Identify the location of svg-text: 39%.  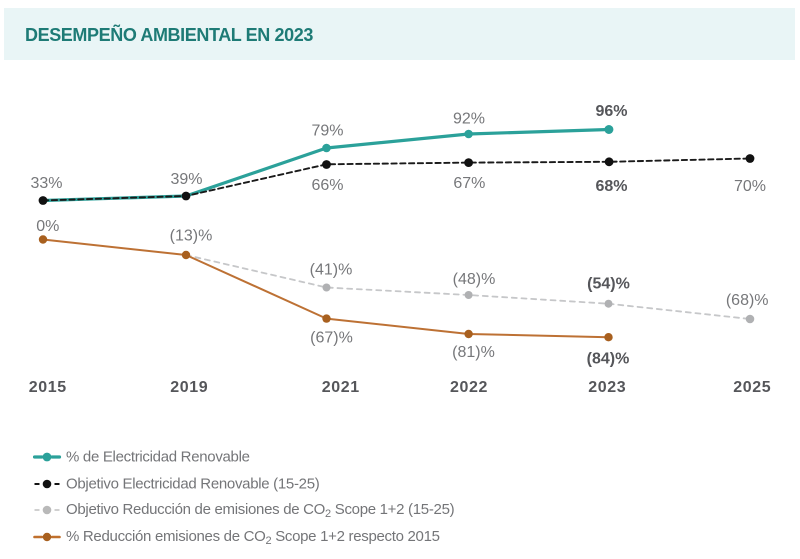
(186, 179).